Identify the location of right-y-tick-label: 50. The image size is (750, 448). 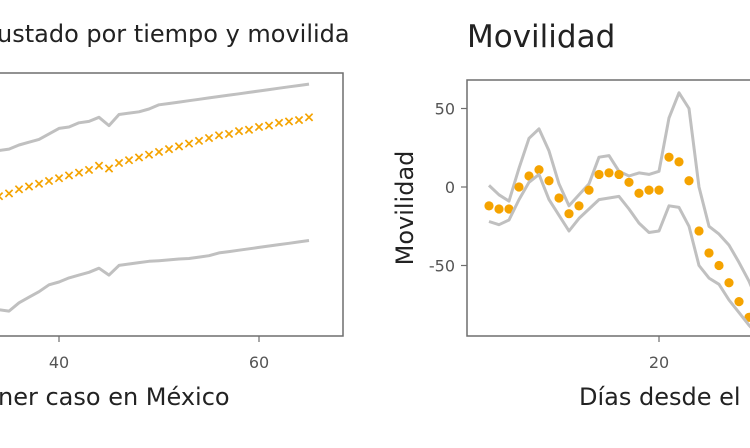
(445, 109).